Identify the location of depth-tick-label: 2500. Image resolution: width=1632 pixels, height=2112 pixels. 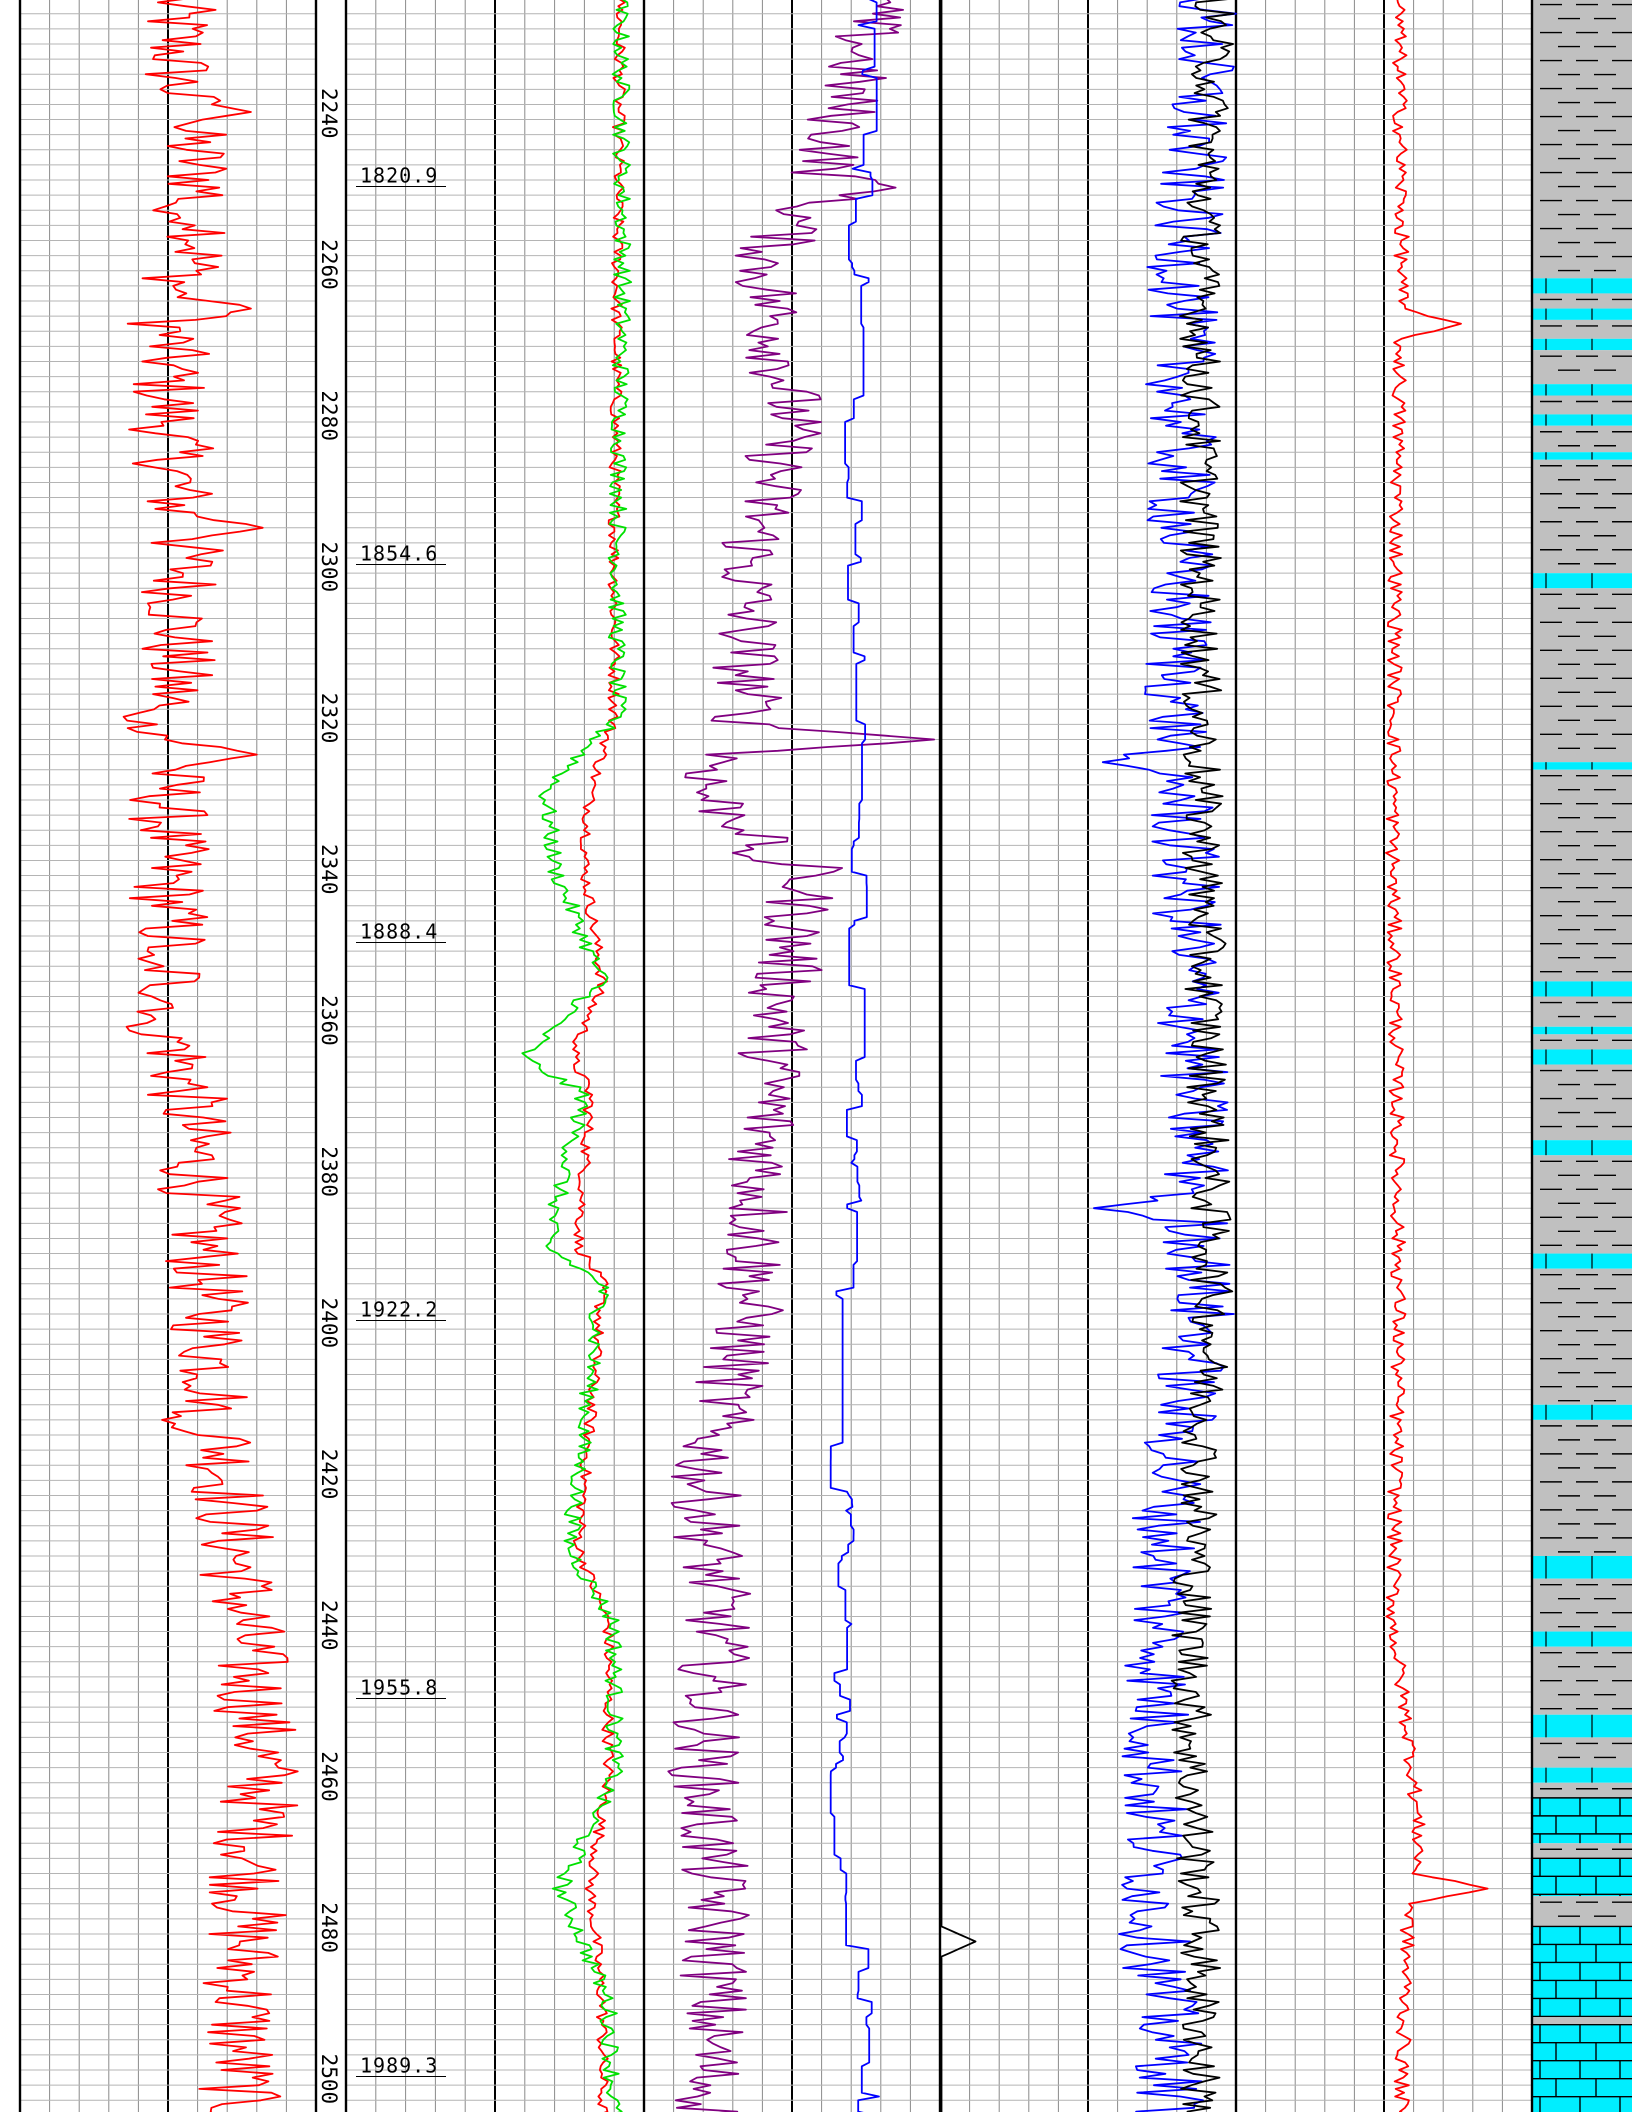
(329, 2079).